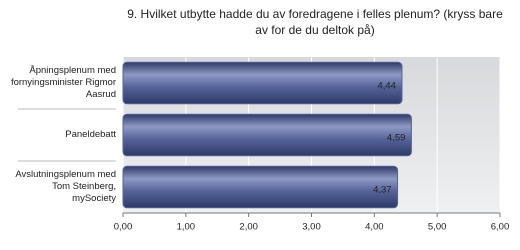 The height and width of the screenshot is (250, 520). I want to click on value-label: 4,44, so click(386, 86).